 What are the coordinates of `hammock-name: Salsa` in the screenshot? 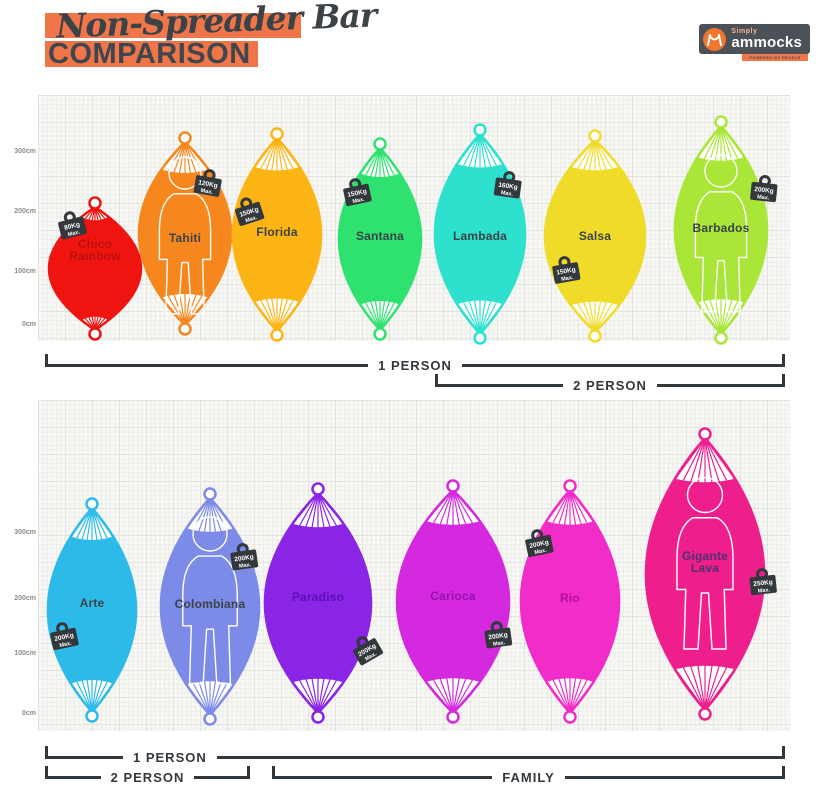 It's located at (595, 236).